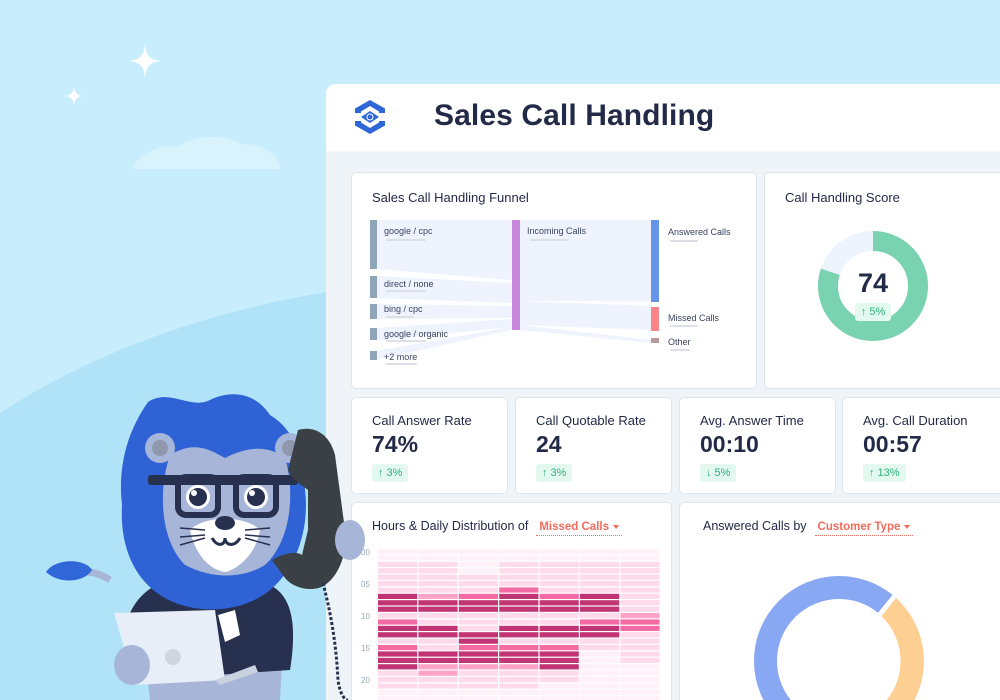  Describe the element at coordinates (655, 261) in the screenshot. I see `node-answered-calls` at that location.